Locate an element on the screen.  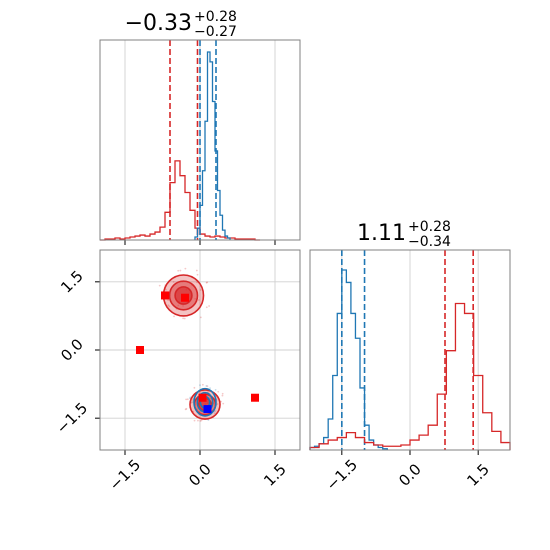
panel-title-lower: −0.27 is located at coordinates (215, 32).